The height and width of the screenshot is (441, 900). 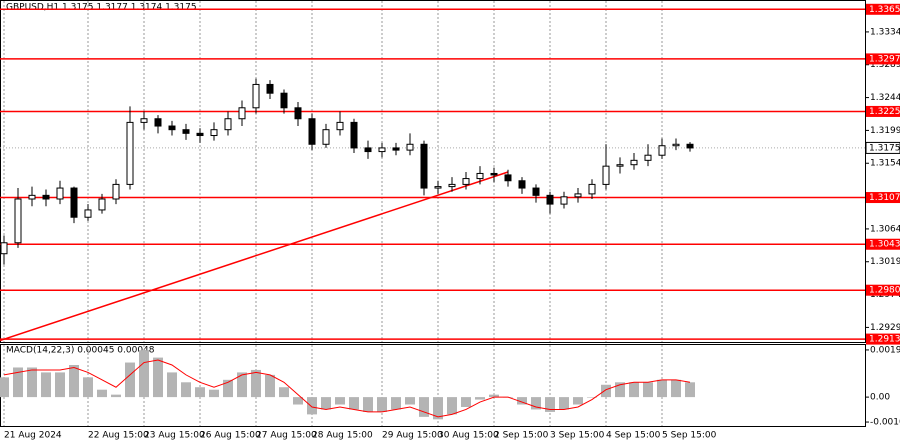 I want to click on level-label: 1.3225, so click(x=884, y=112).